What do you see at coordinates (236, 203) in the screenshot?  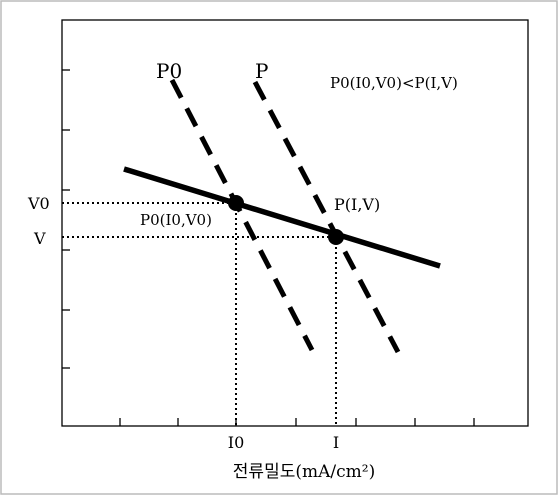 I see `point-p0-marker` at bounding box center [236, 203].